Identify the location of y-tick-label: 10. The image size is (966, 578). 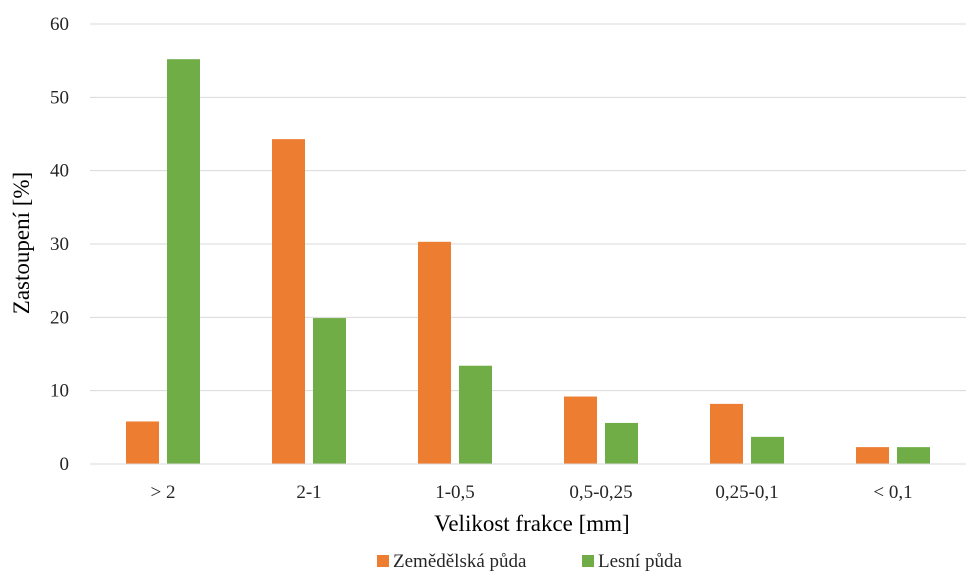
(59, 391).